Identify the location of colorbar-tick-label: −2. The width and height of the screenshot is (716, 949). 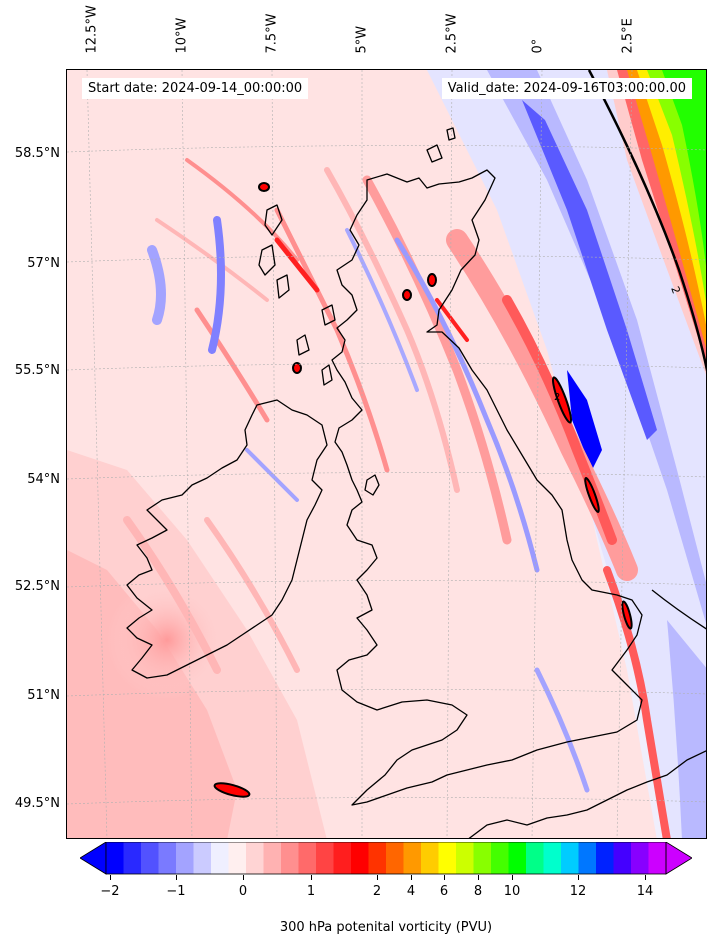
(110, 891).